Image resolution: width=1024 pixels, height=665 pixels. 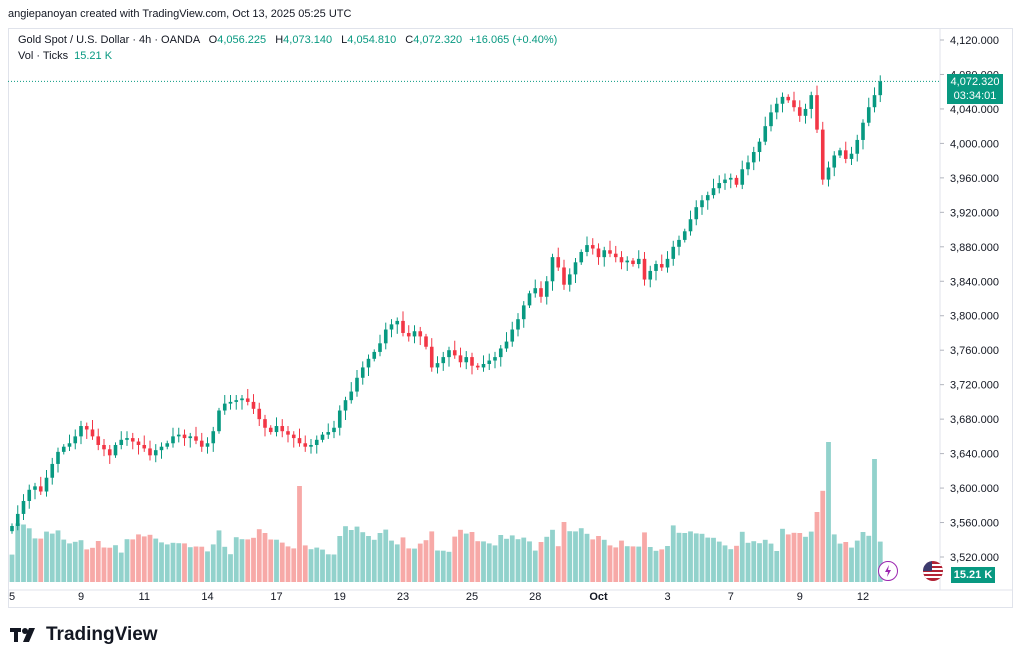 What do you see at coordinates (667, 597) in the screenshot?
I see `x-tick-label: 3` at bounding box center [667, 597].